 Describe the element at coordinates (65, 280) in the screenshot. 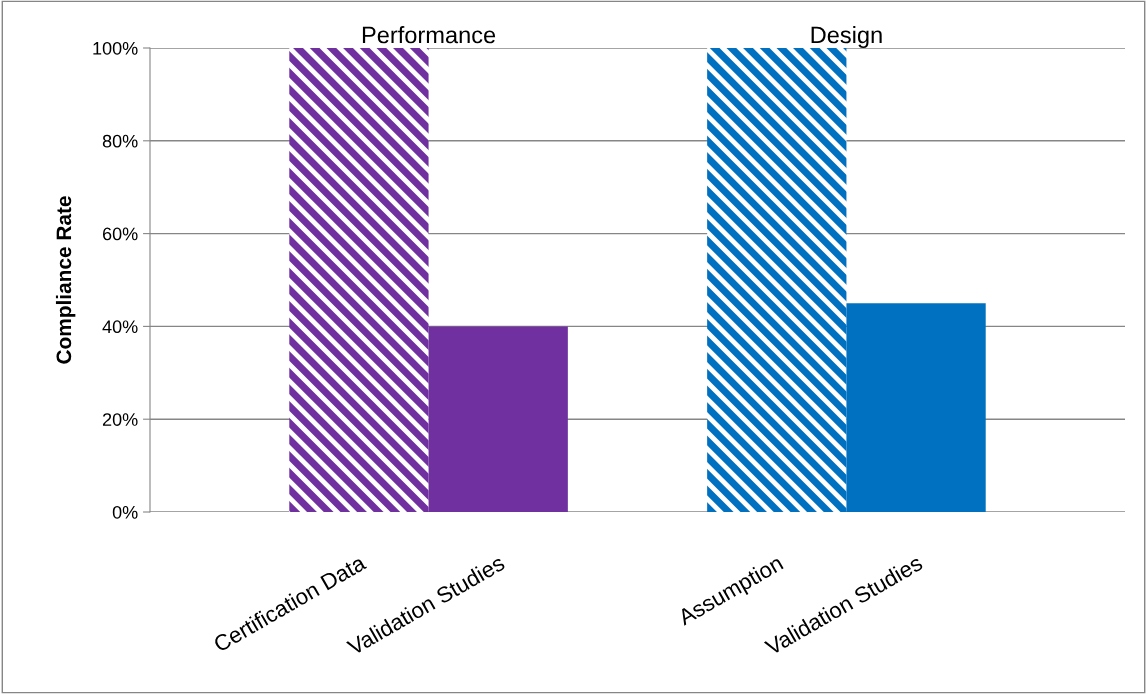

I see `y-axis-title: Compliance Rate` at that location.